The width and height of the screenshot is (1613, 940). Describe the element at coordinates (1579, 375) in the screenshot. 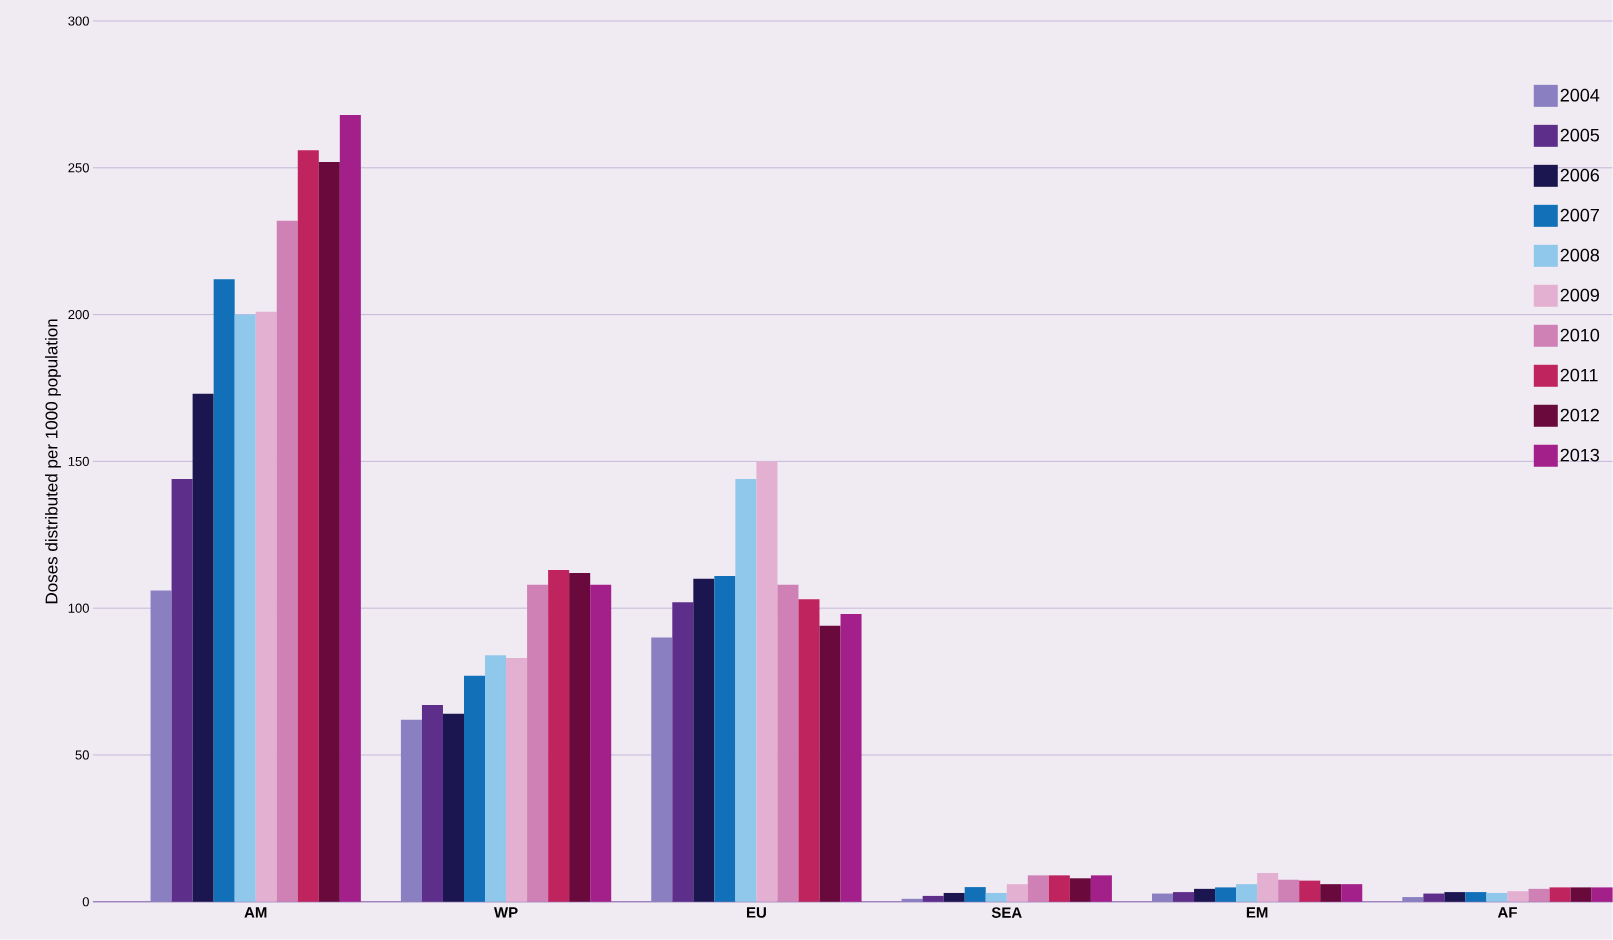

I see `legend-label: 2011` at that location.